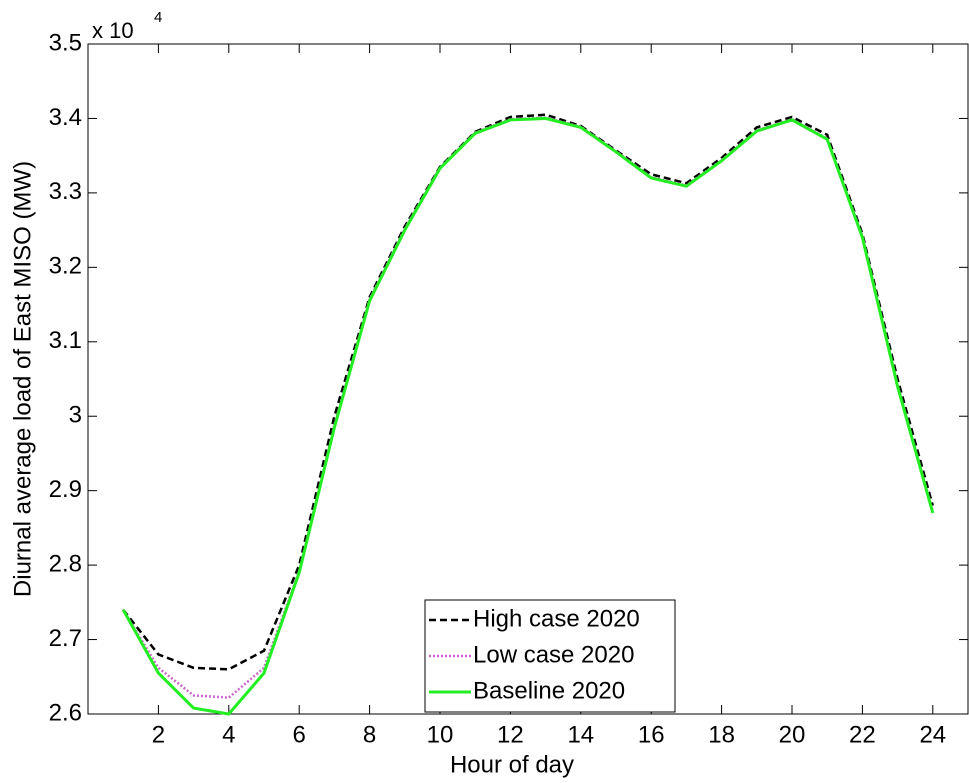  Describe the element at coordinates (556, 618) in the screenshot. I see `legend-label: High case 2020` at that location.